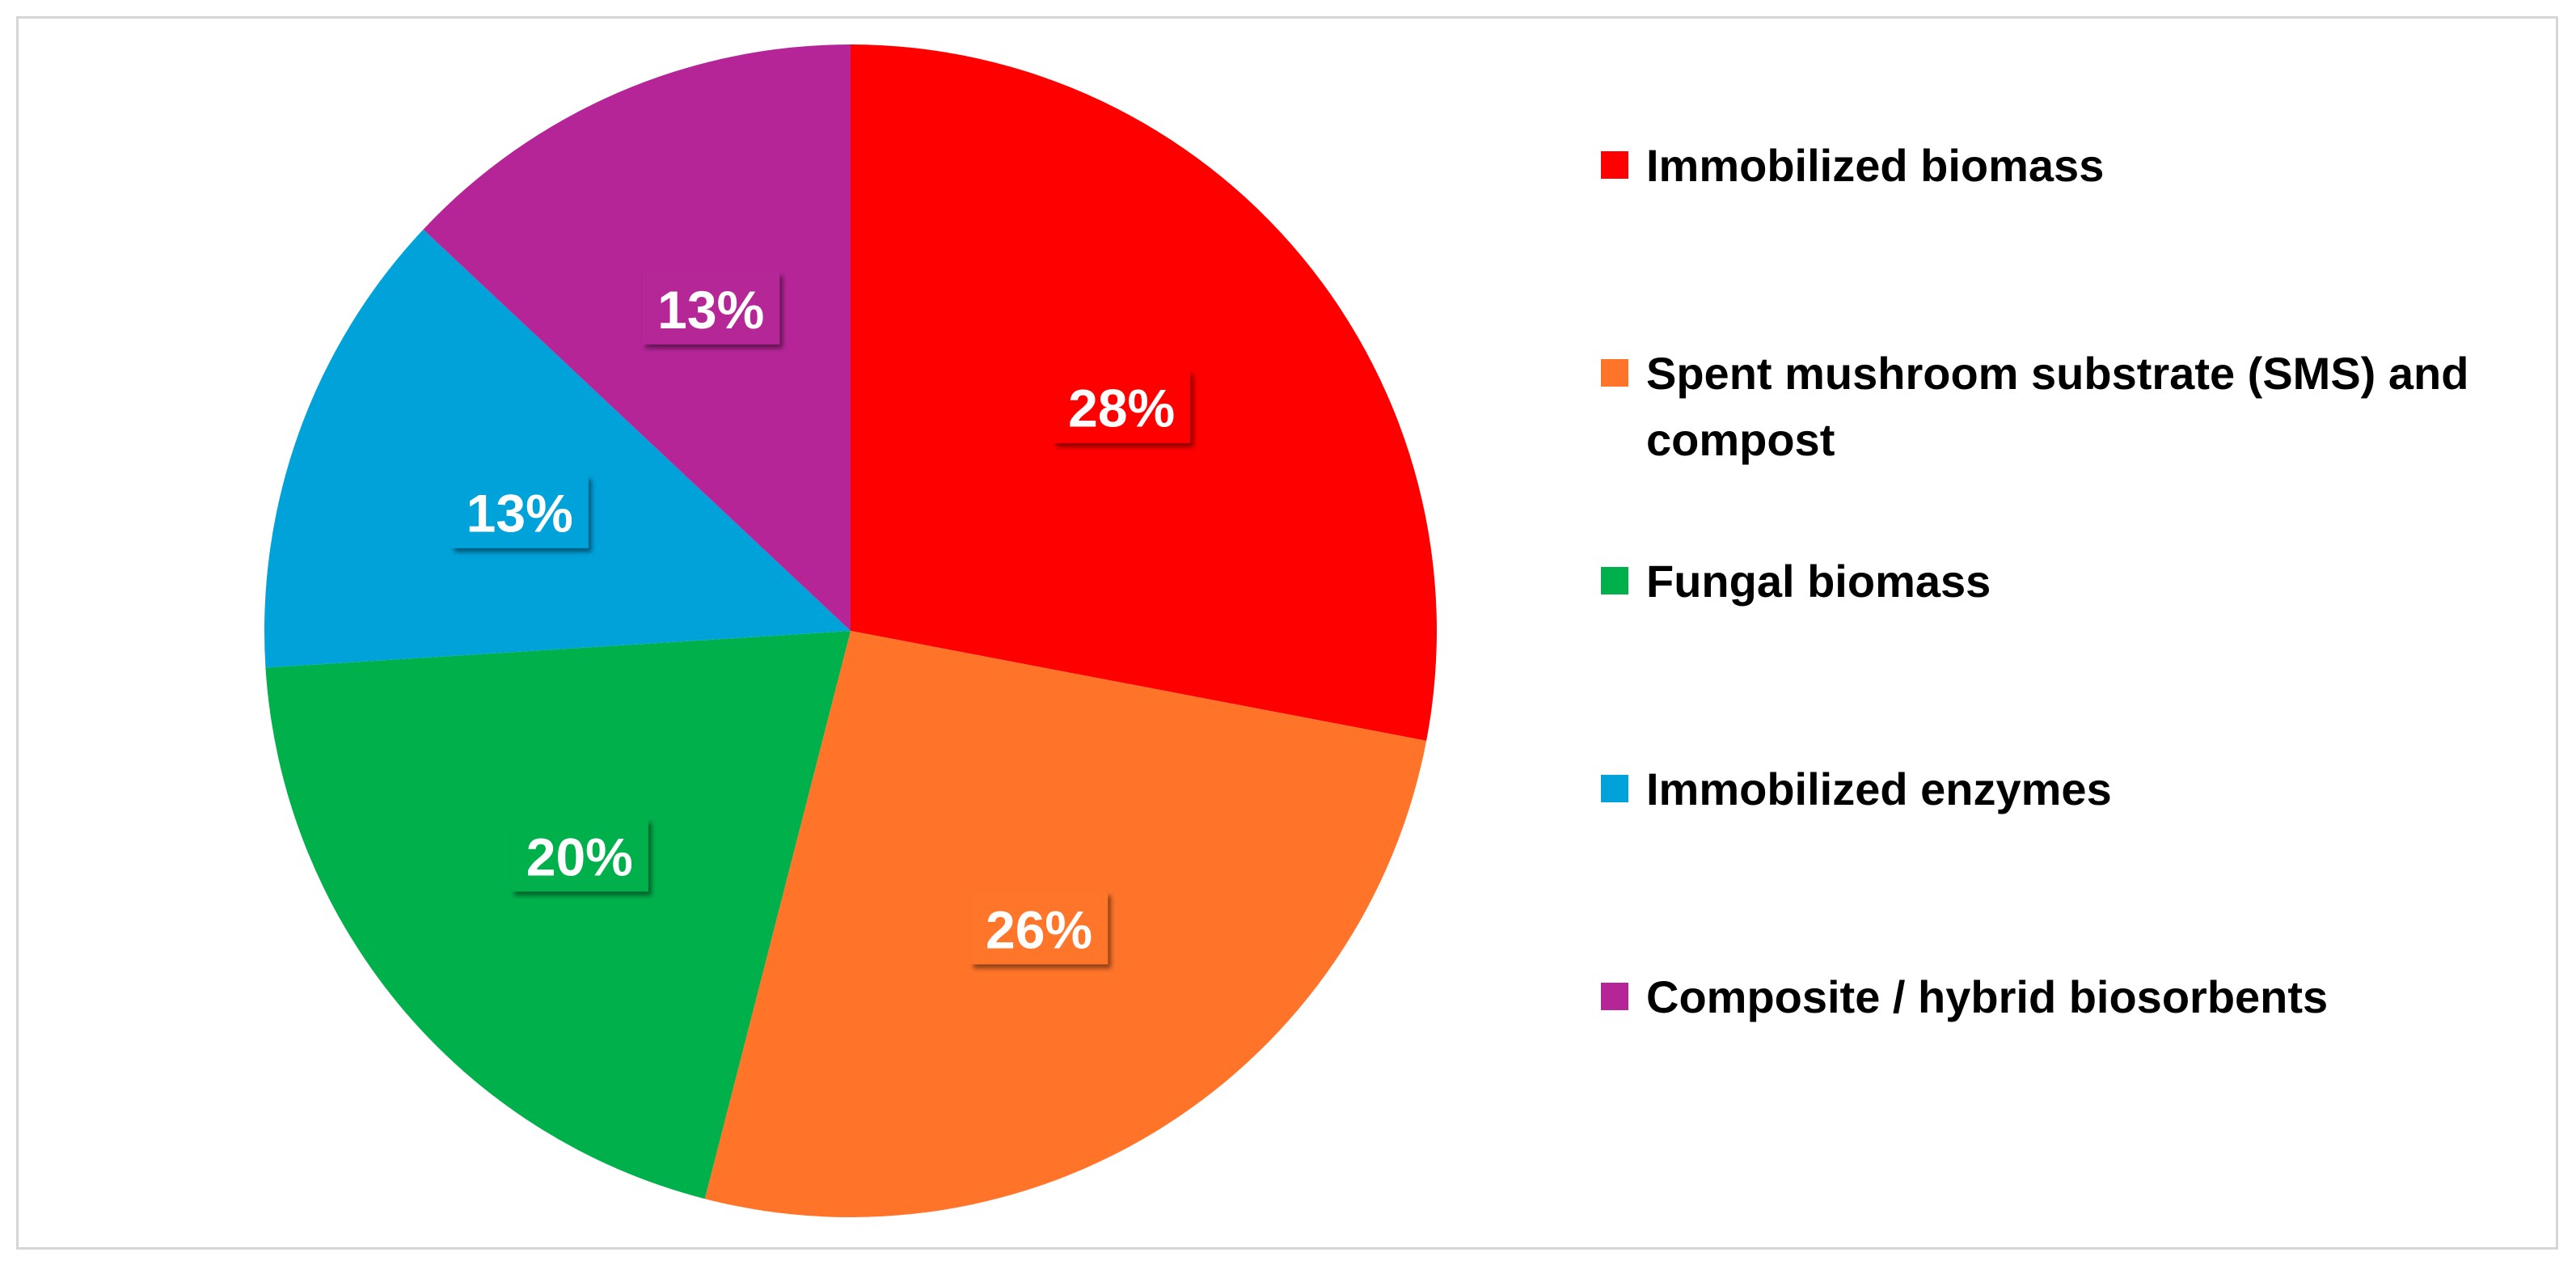  I want to click on legend-label: Fungal biomass, so click(1818, 581).